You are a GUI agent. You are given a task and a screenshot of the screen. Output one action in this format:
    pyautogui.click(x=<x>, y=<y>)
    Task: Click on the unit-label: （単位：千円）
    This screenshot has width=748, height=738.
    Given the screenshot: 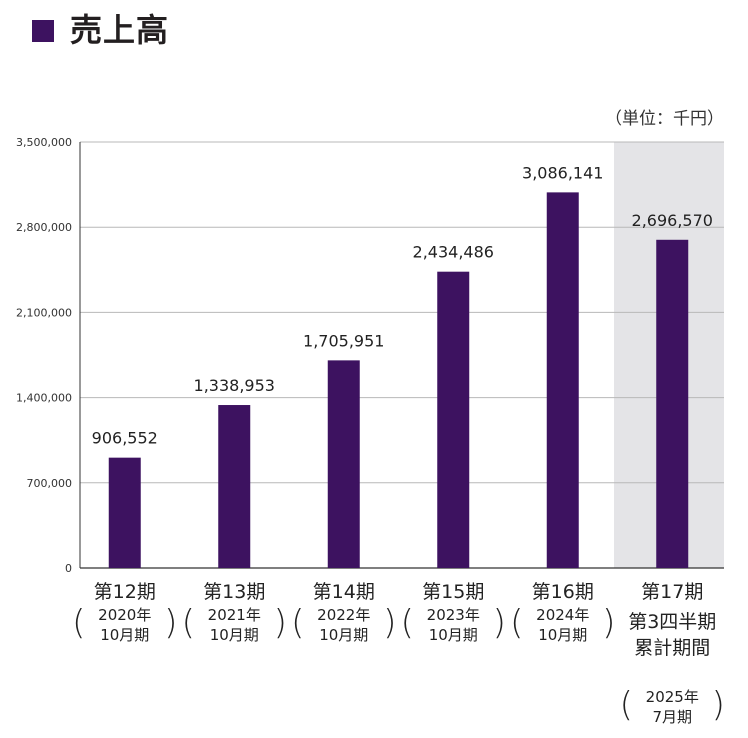 What is the action you would take?
    pyautogui.click(x=664, y=119)
    